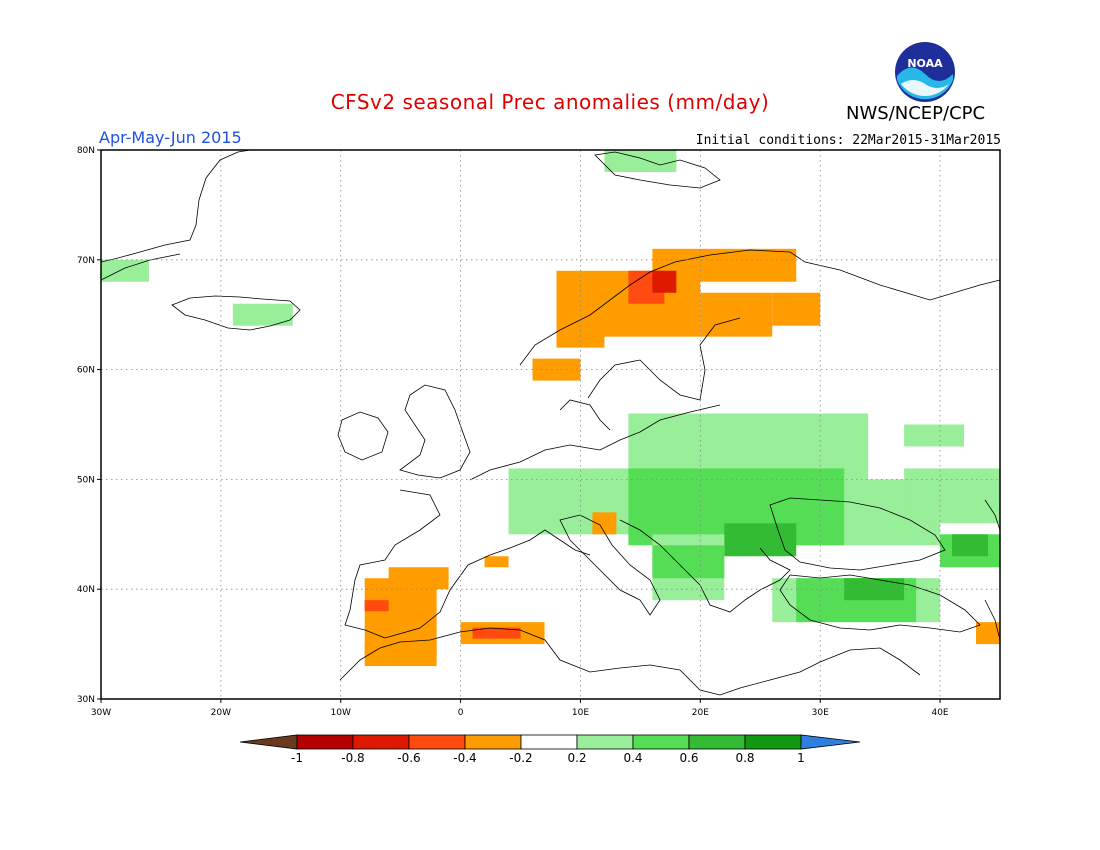 This screenshot has height=850, width=1100. I want to click on colorbar-swatch-n1, so click(325, 742).